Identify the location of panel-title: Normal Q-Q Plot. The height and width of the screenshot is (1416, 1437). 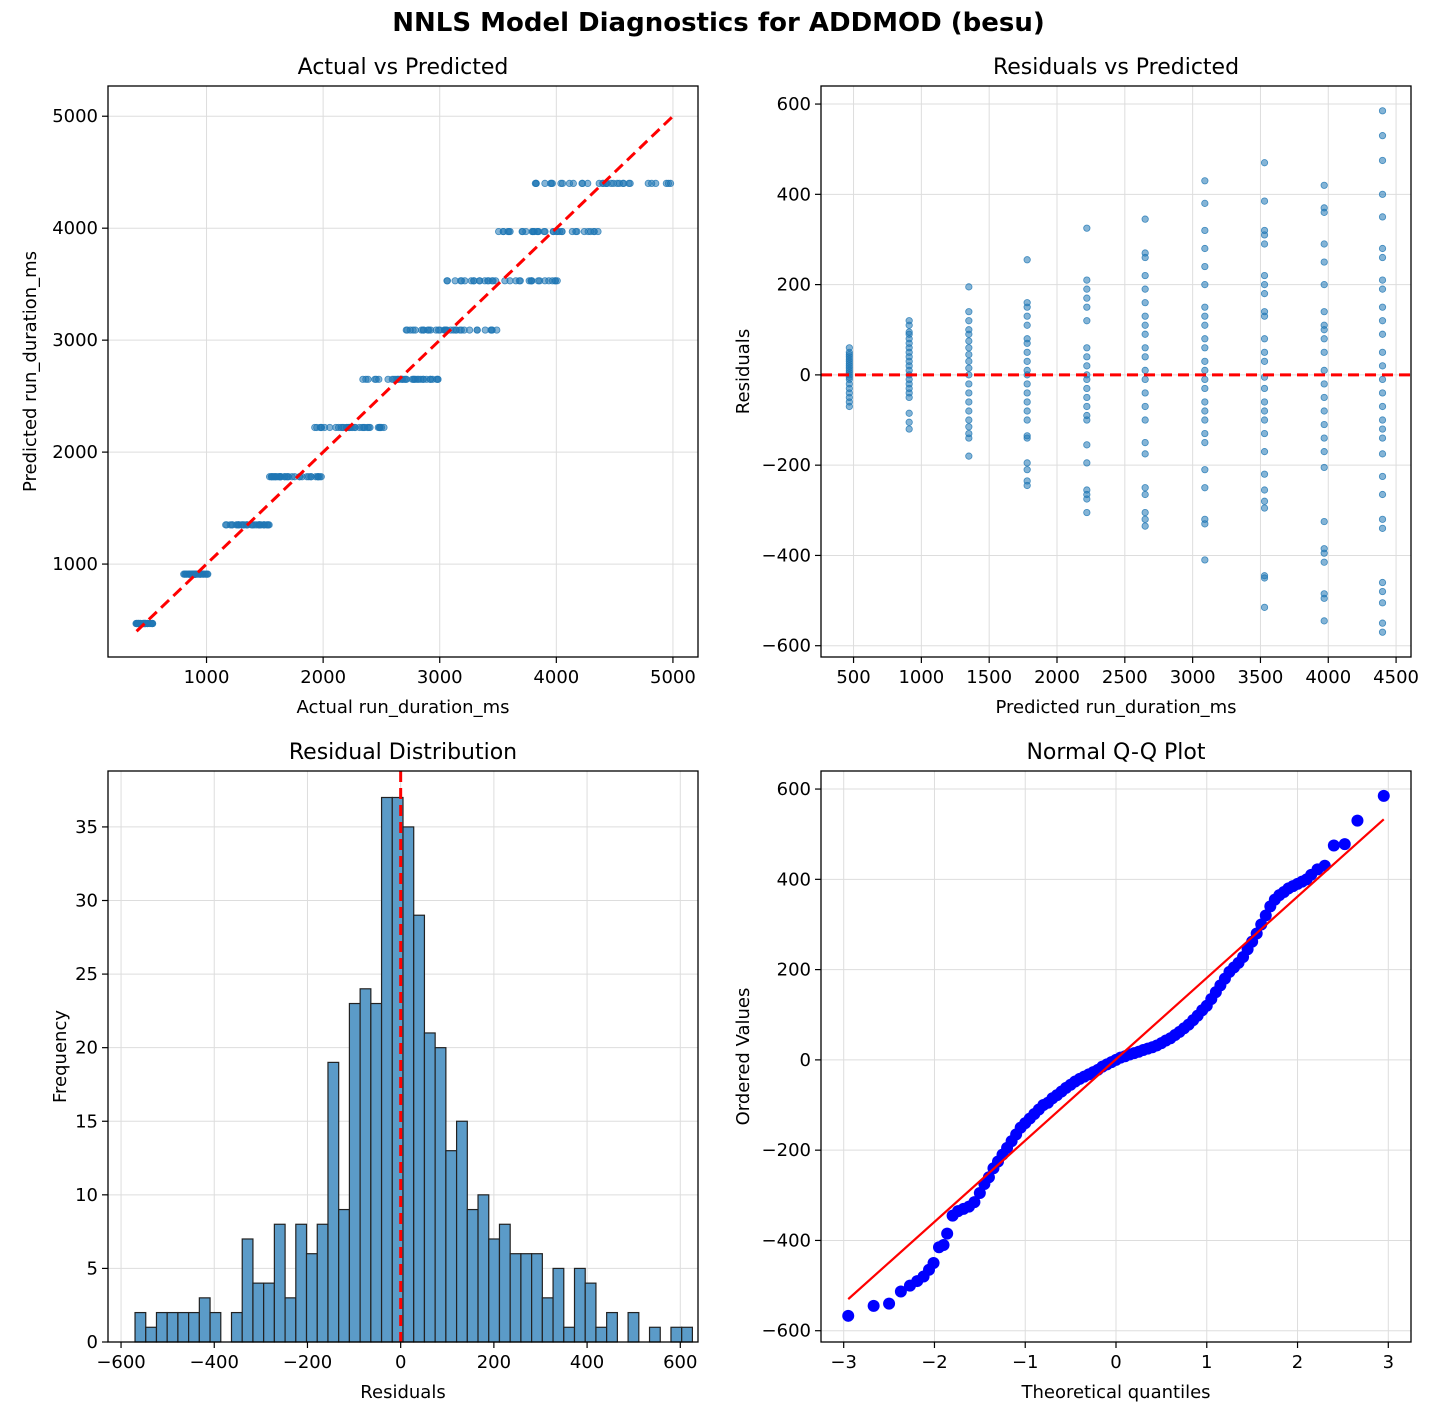
(1115, 752).